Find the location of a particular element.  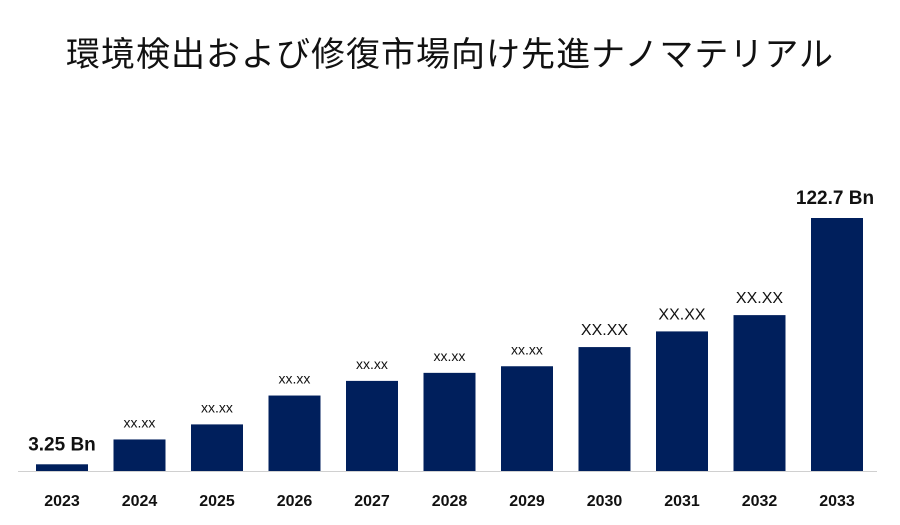

data-label-2028: xx.xx is located at coordinates (450, 356).